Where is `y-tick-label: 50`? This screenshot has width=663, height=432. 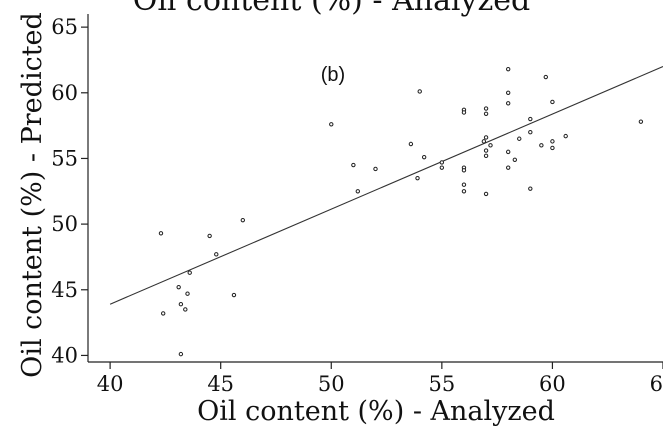 y-tick-label: 50 is located at coordinates (64, 224).